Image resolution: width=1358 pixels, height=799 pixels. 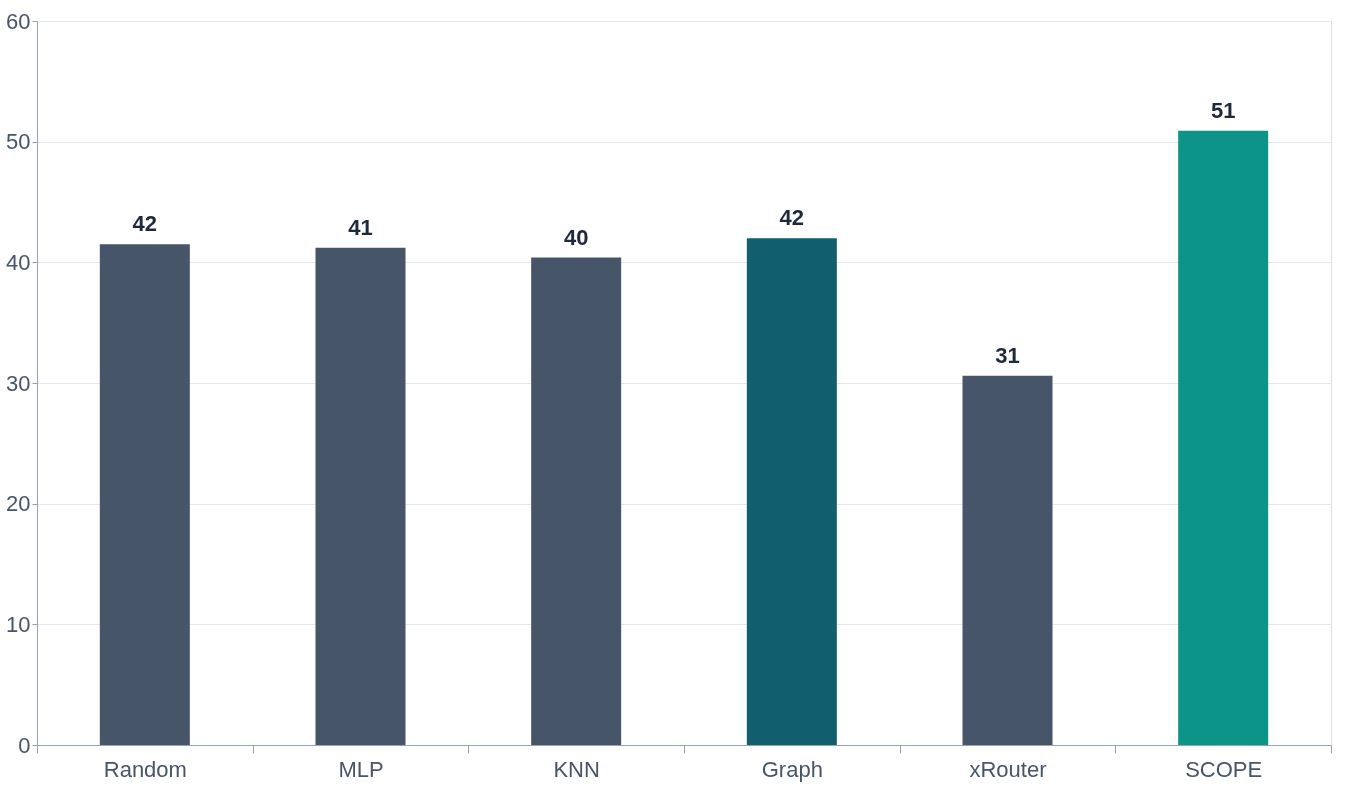 What do you see at coordinates (18, 21) in the screenshot?
I see `y-tick-label: 60` at bounding box center [18, 21].